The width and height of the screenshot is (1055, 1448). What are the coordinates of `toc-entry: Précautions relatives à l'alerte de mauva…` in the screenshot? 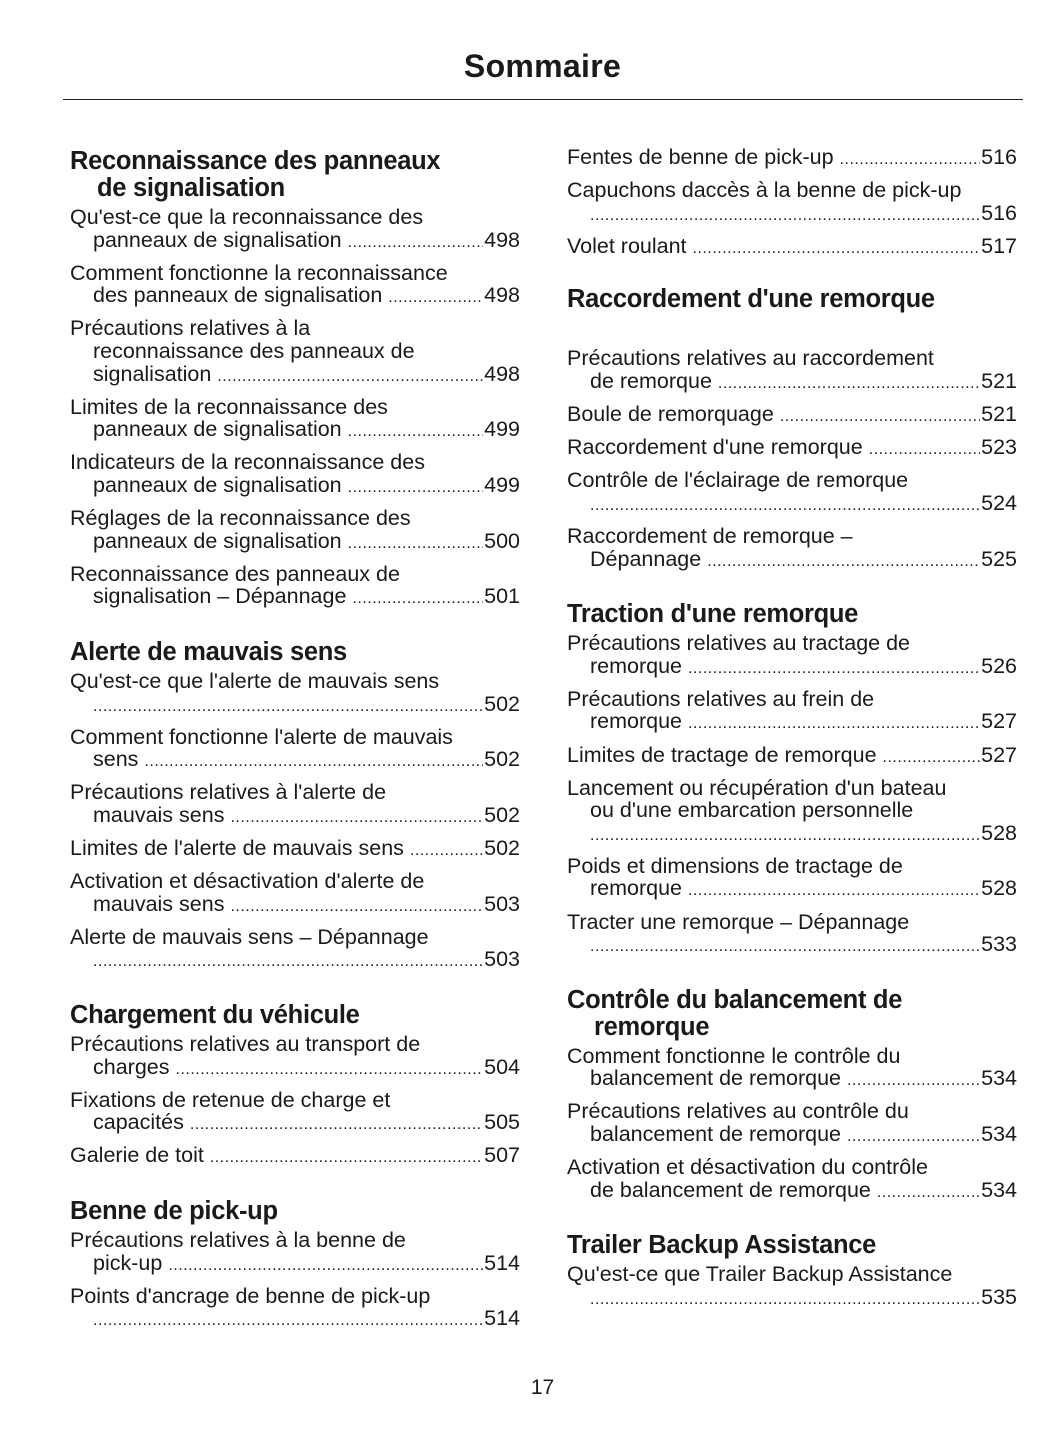 It's located at (295, 805).